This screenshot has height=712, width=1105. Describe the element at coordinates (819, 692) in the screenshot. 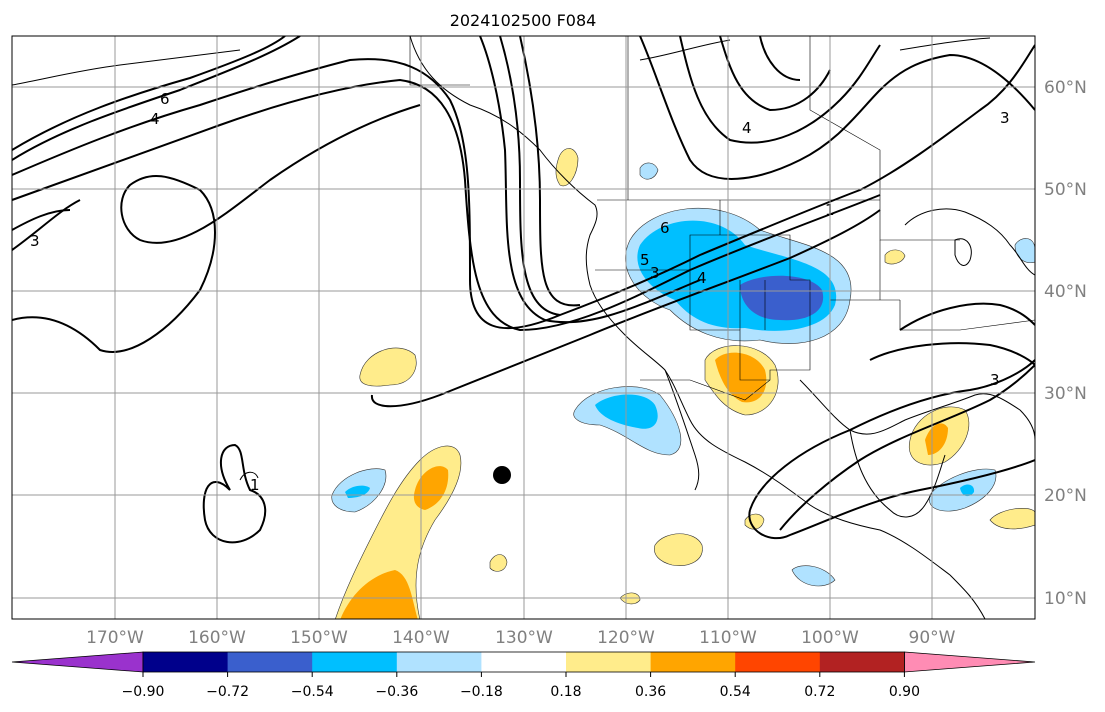

I see `colorbar-tick-label: 0.72` at that location.